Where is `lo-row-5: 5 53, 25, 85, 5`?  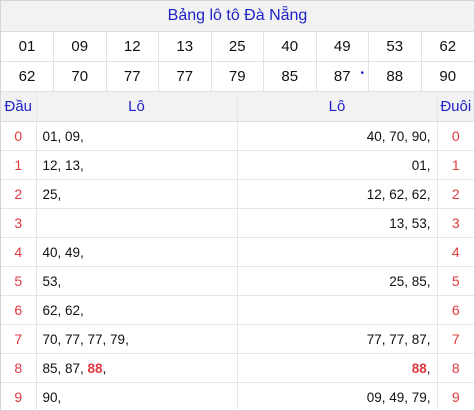
lo-row-5: 5 53, 25, 85, 5 is located at coordinates (237, 281).